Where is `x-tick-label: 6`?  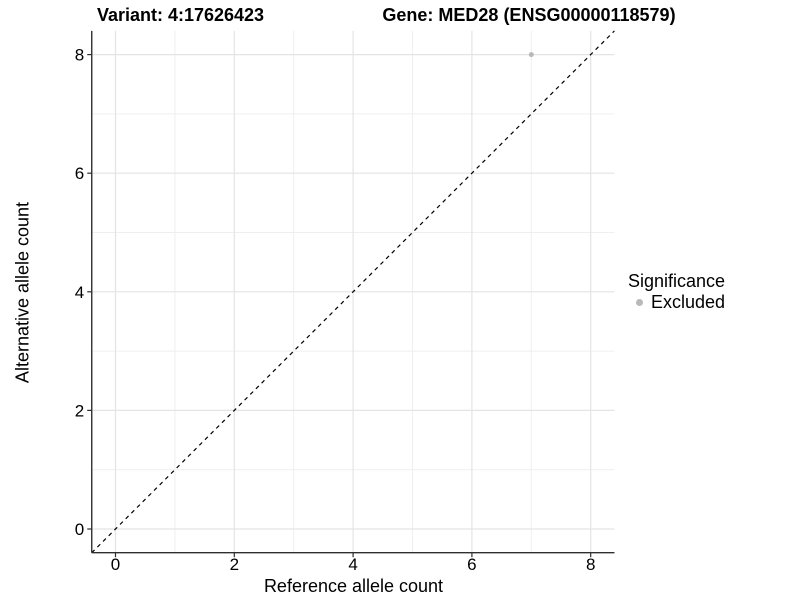 x-tick-label: 6 is located at coordinates (471, 564).